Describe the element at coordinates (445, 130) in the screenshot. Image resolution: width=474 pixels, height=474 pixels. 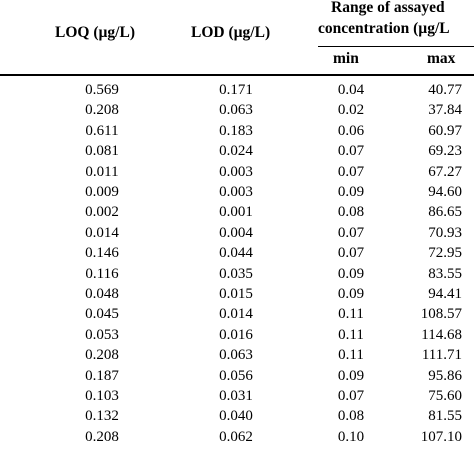
I see `cell-max: 60.97` at that location.